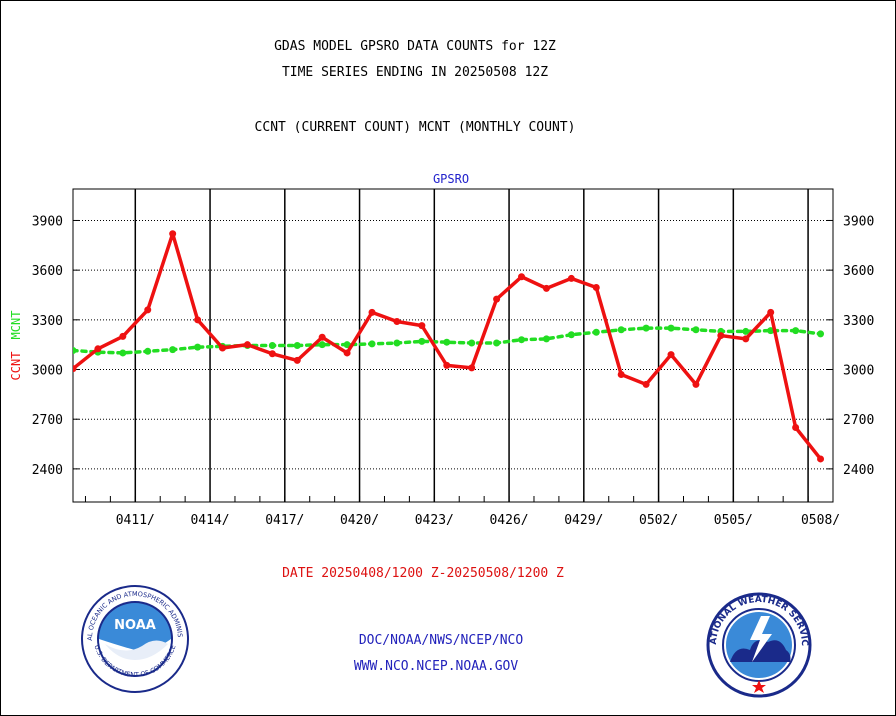 This screenshot has width=896, height=716. What do you see at coordinates (423, 573) in the screenshot?
I see `date-range-label: DATE 20250408/1200 Z-20250508/1200 Z` at bounding box center [423, 573].